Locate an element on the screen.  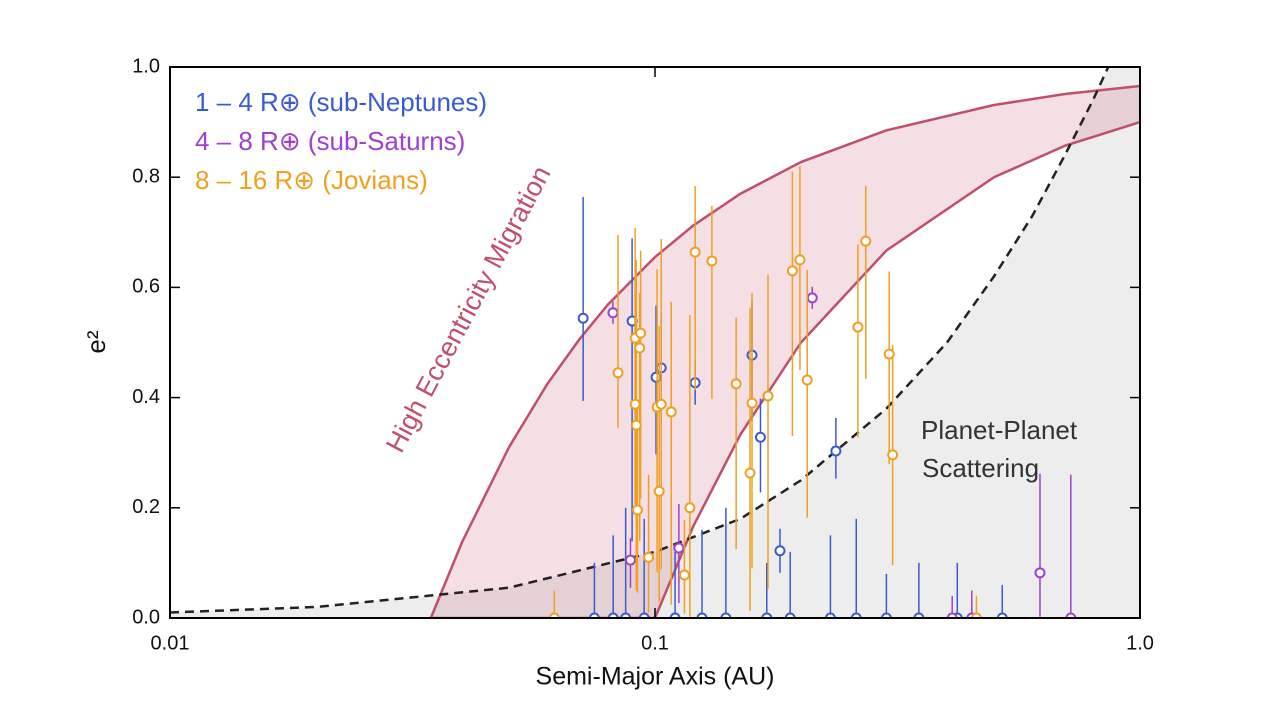
x-tick-label: 1.0 is located at coordinates (1140, 643).